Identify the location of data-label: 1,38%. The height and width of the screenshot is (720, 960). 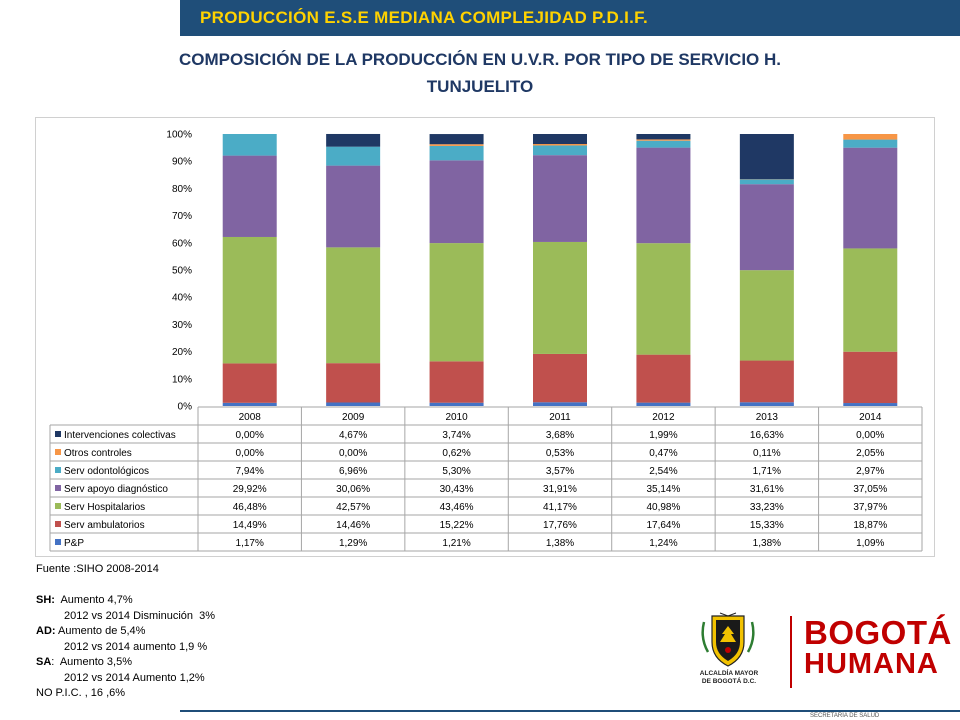
(767, 543).